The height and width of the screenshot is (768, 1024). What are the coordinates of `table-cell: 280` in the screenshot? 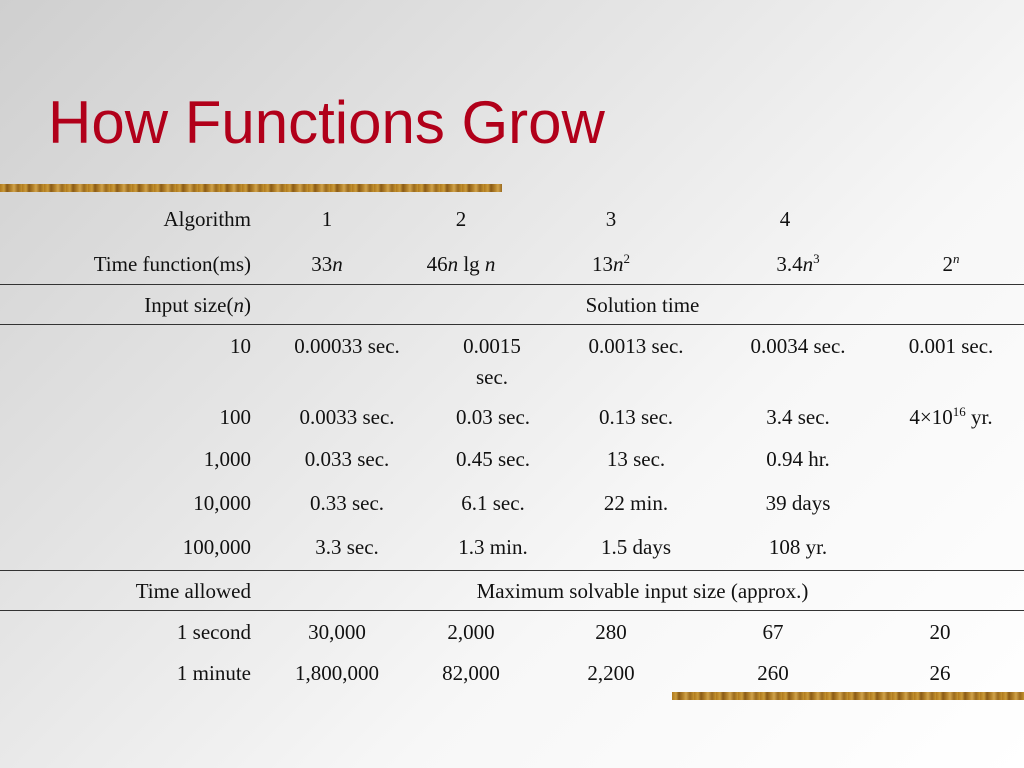 It's located at (611, 632).